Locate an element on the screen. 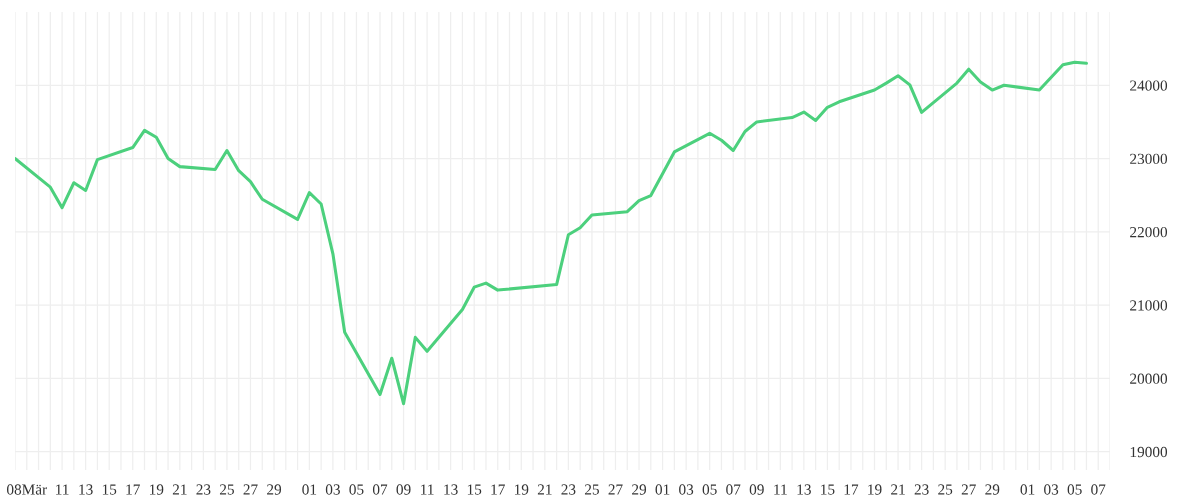  y-tick-label: 20000 is located at coordinates (1149, 378).